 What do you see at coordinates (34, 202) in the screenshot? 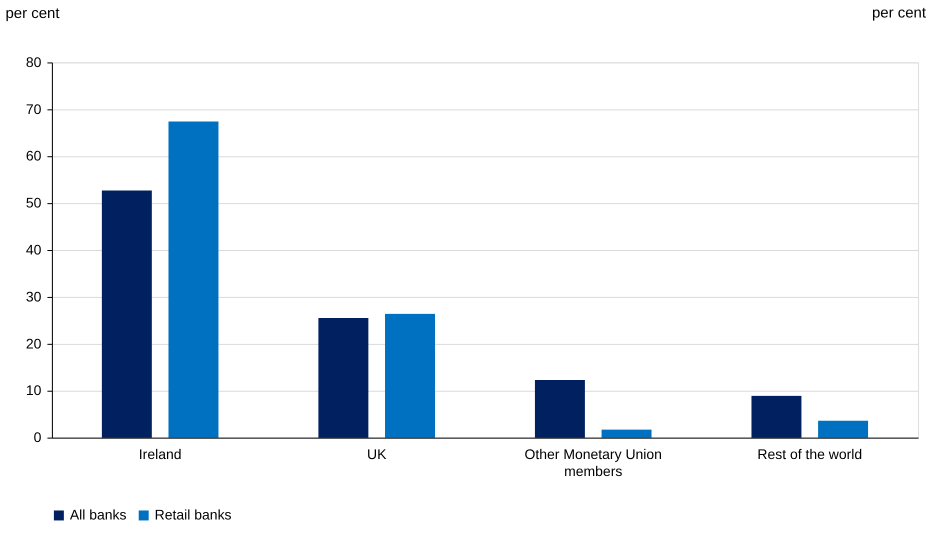
I see `y-tick-label: 50` at bounding box center [34, 202].